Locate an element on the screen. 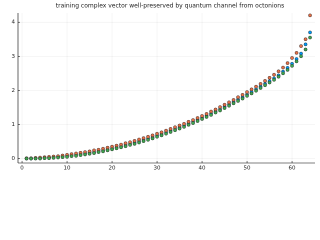  x-tick-label: 10 is located at coordinates (67, 169).